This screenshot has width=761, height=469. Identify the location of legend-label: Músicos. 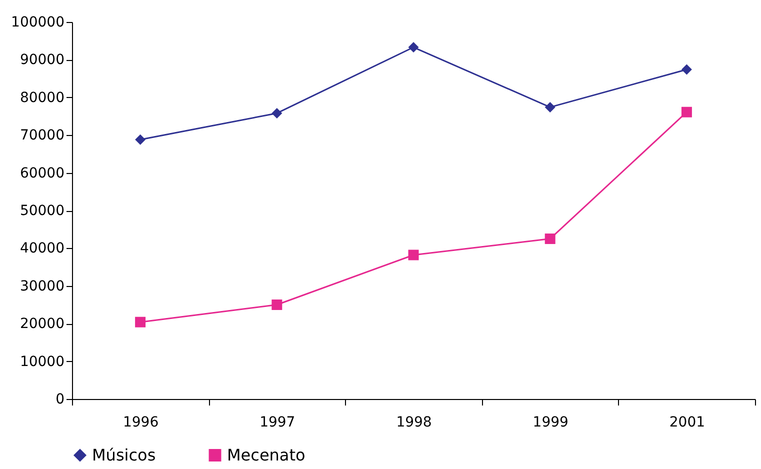
(124, 454).